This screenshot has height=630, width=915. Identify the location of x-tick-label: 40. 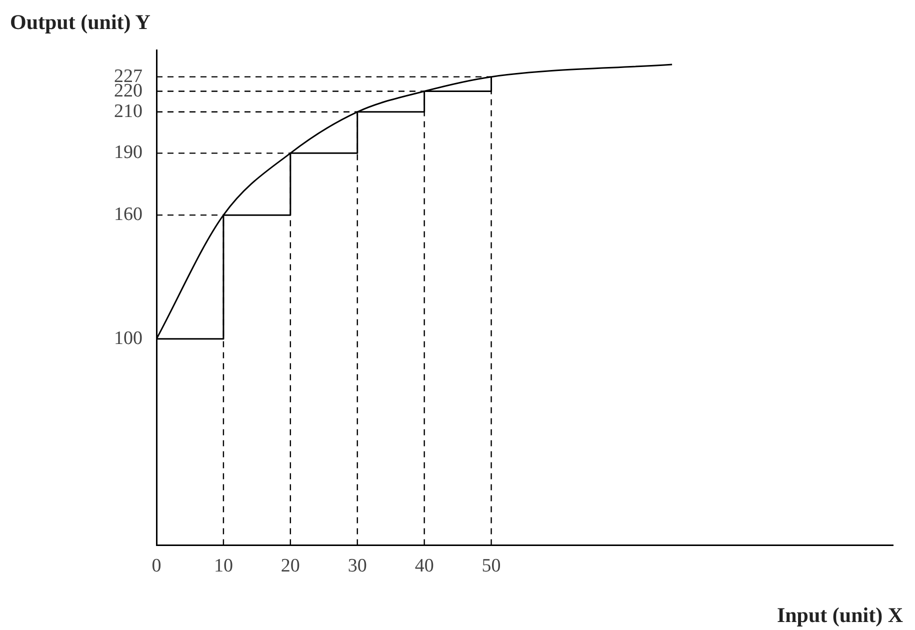
(424, 566).